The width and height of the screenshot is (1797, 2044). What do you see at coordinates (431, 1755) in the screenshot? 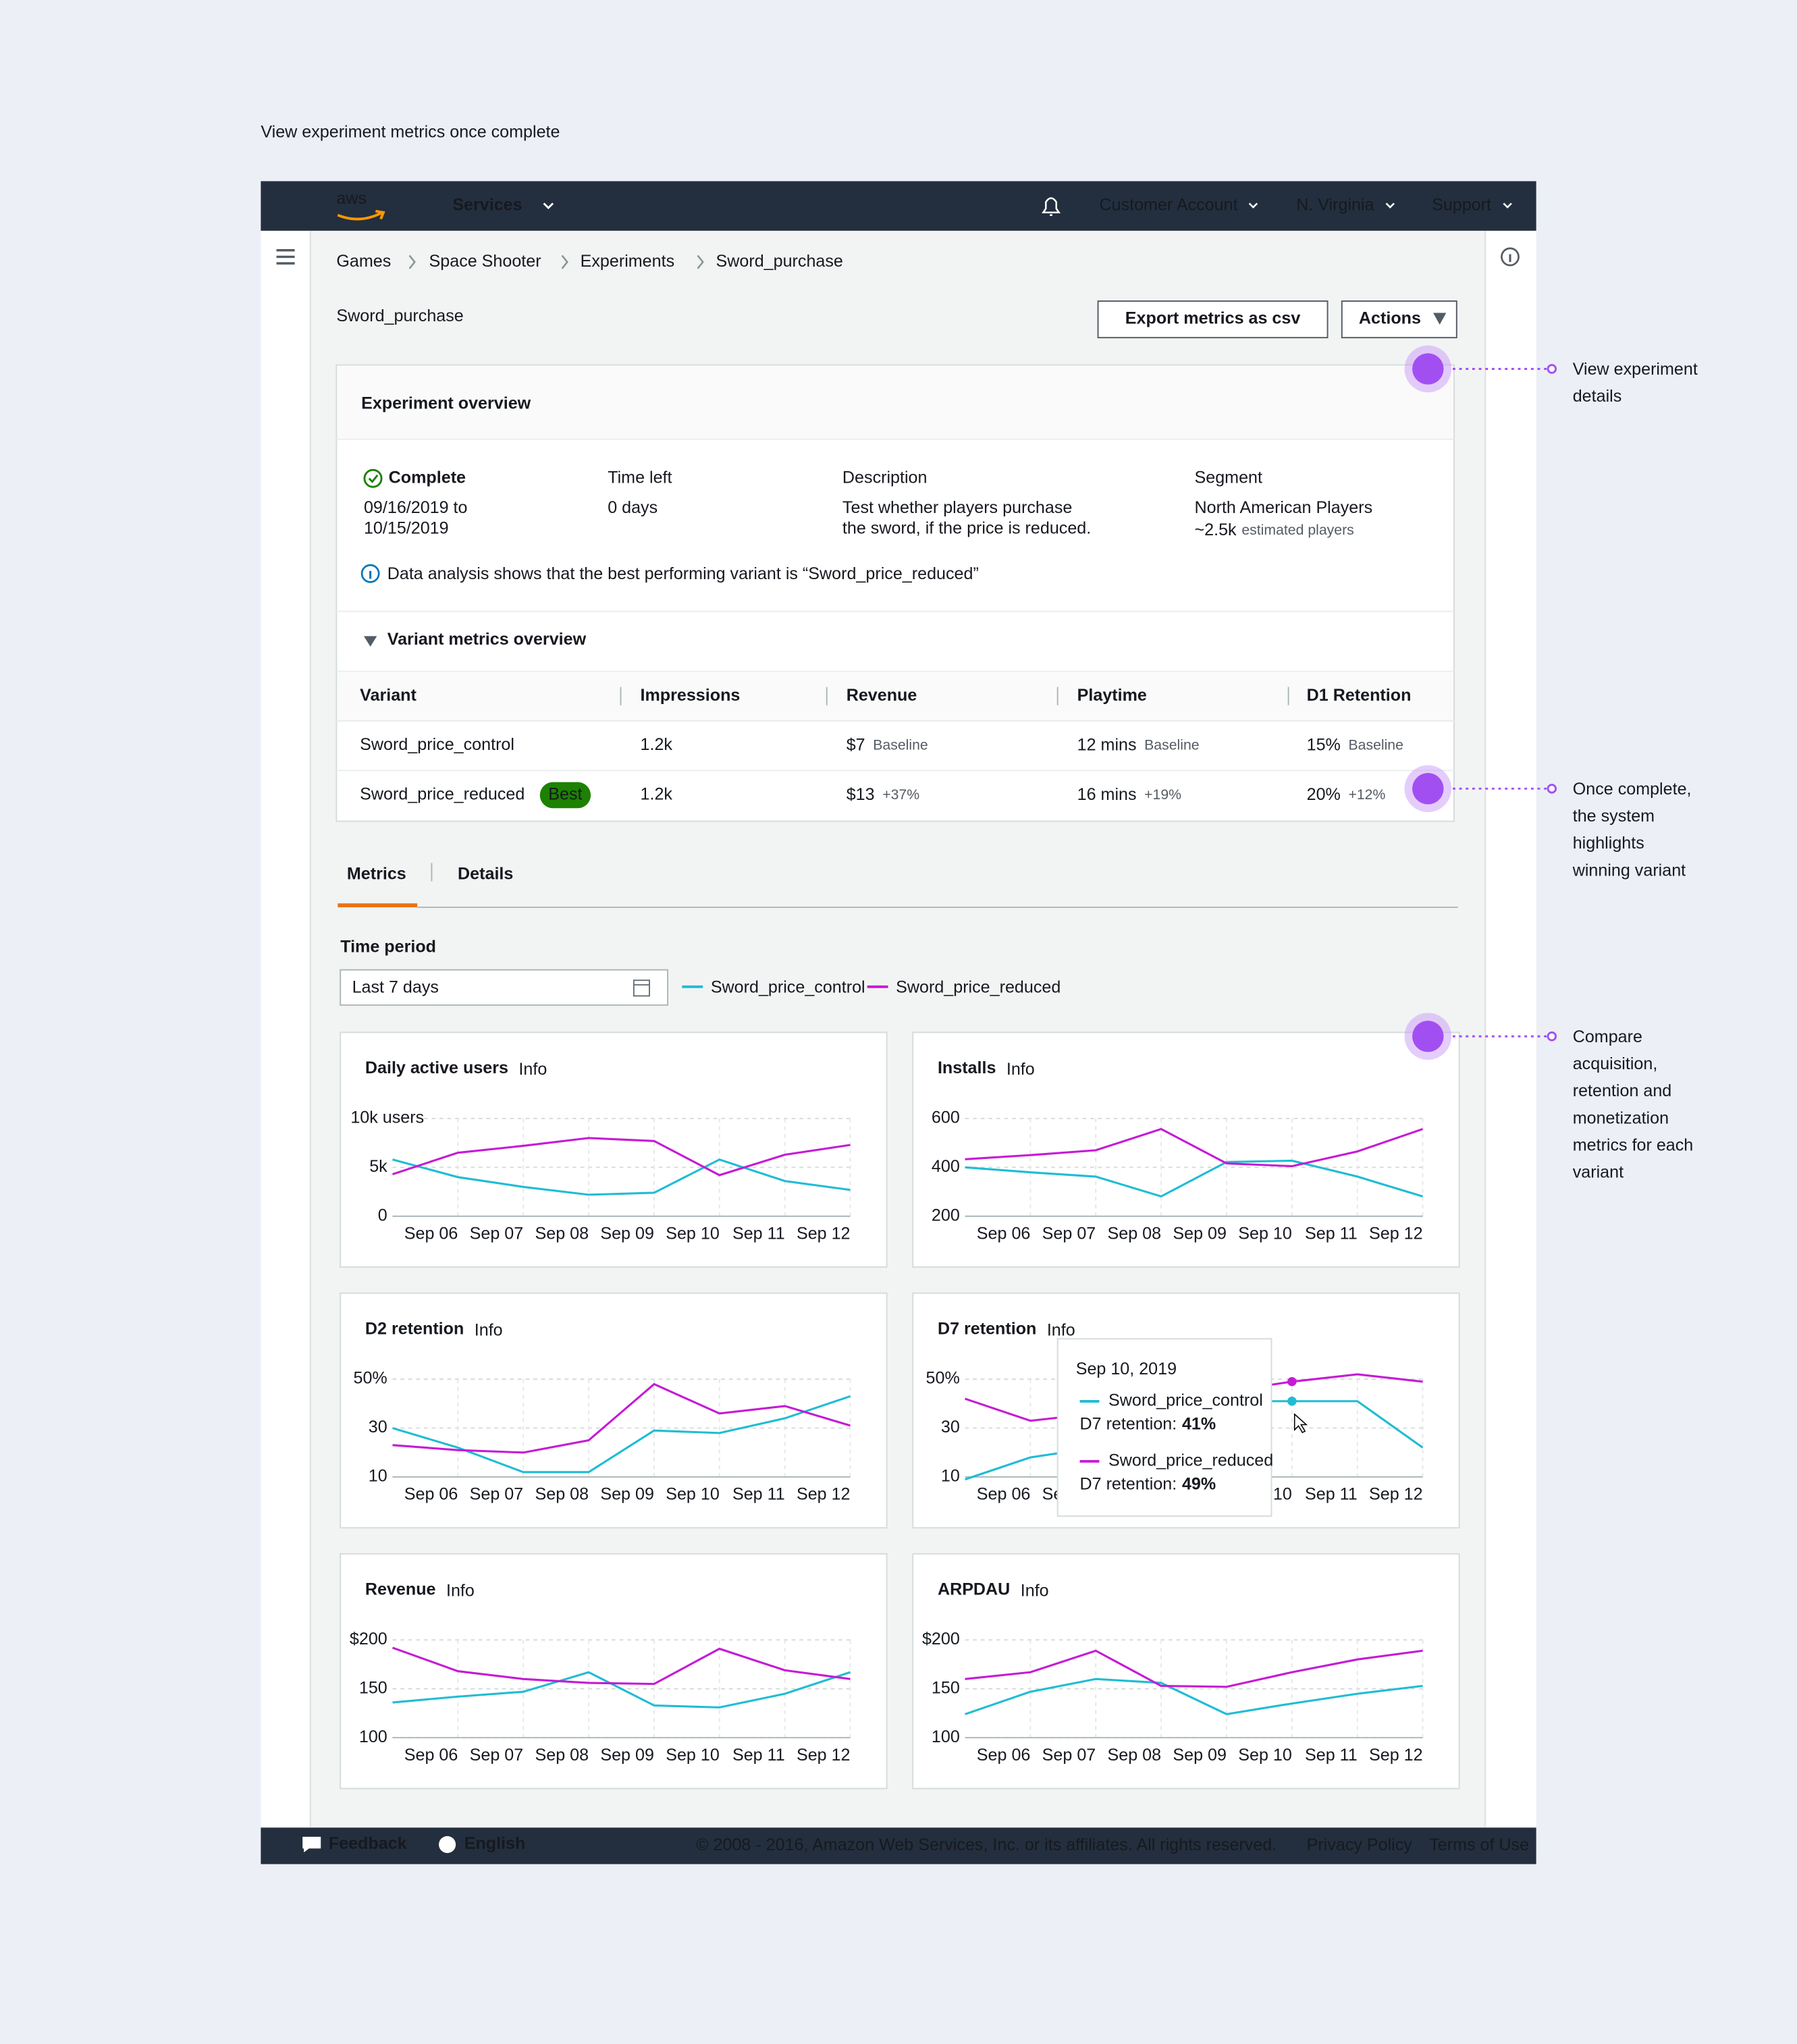
I see `x-tick-label: Sep 06` at bounding box center [431, 1755].